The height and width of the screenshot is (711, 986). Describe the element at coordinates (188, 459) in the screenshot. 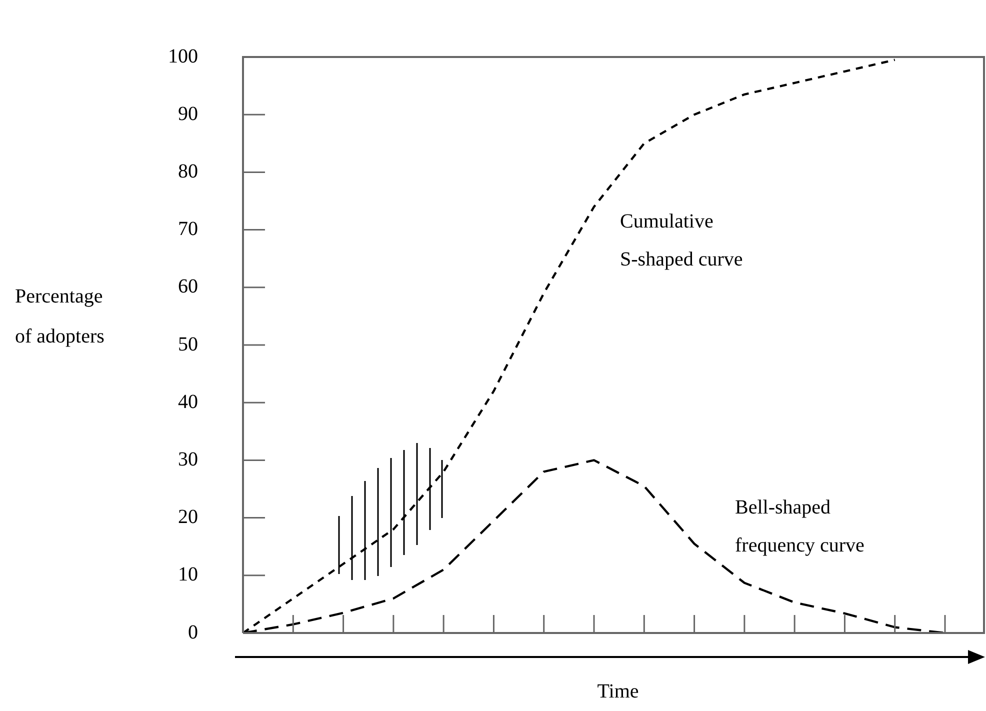

I see `y-tick-label: 30` at that location.